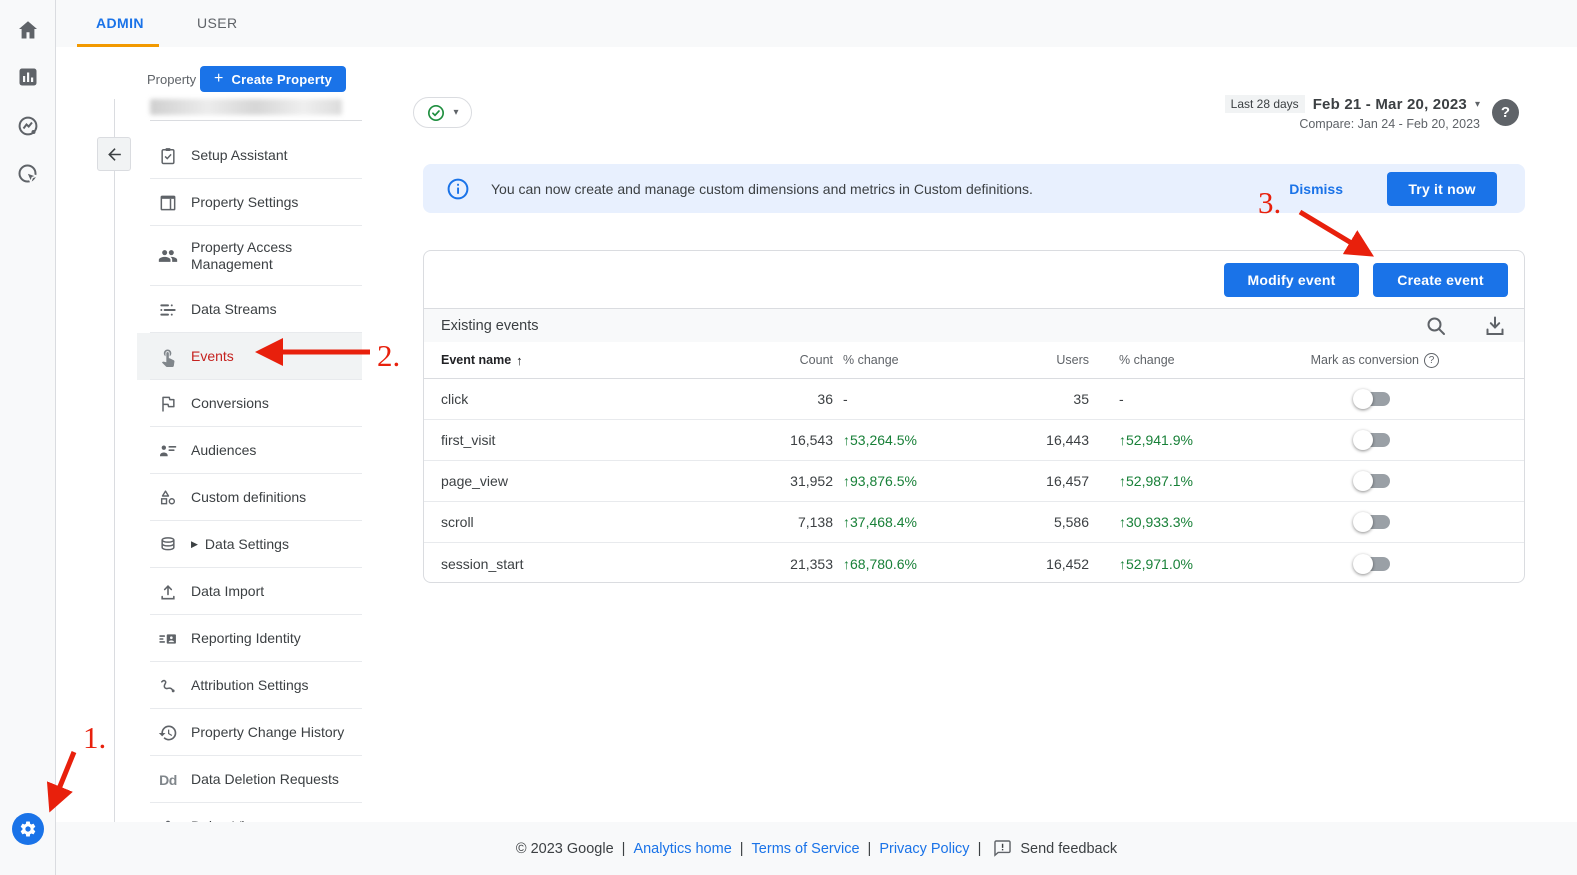 The height and width of the screenshot is (875, 1577). I want to click on sidebar-item-attribution-settings: Attribution Settings, so click(249, 685).